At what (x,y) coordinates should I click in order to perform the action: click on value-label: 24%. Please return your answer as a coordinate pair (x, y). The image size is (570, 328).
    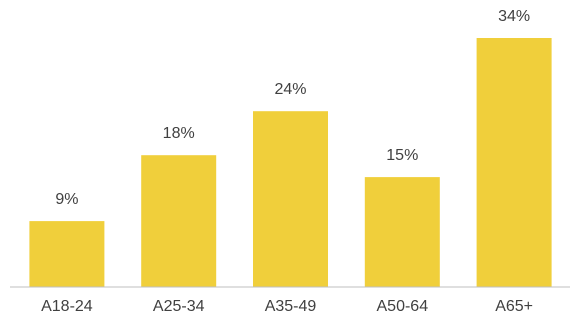
    Looking at the image, I should click on (290, 89).